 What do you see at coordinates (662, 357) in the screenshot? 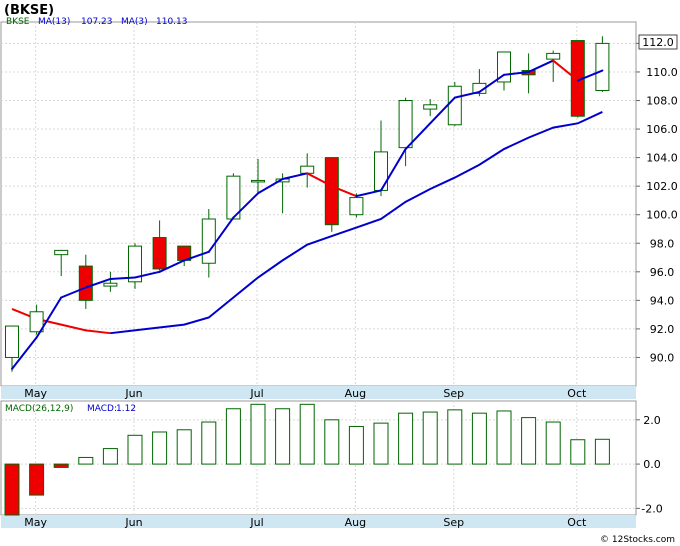
I see `price-y-tick-label: 90.0` at bounding box center [662, 357].